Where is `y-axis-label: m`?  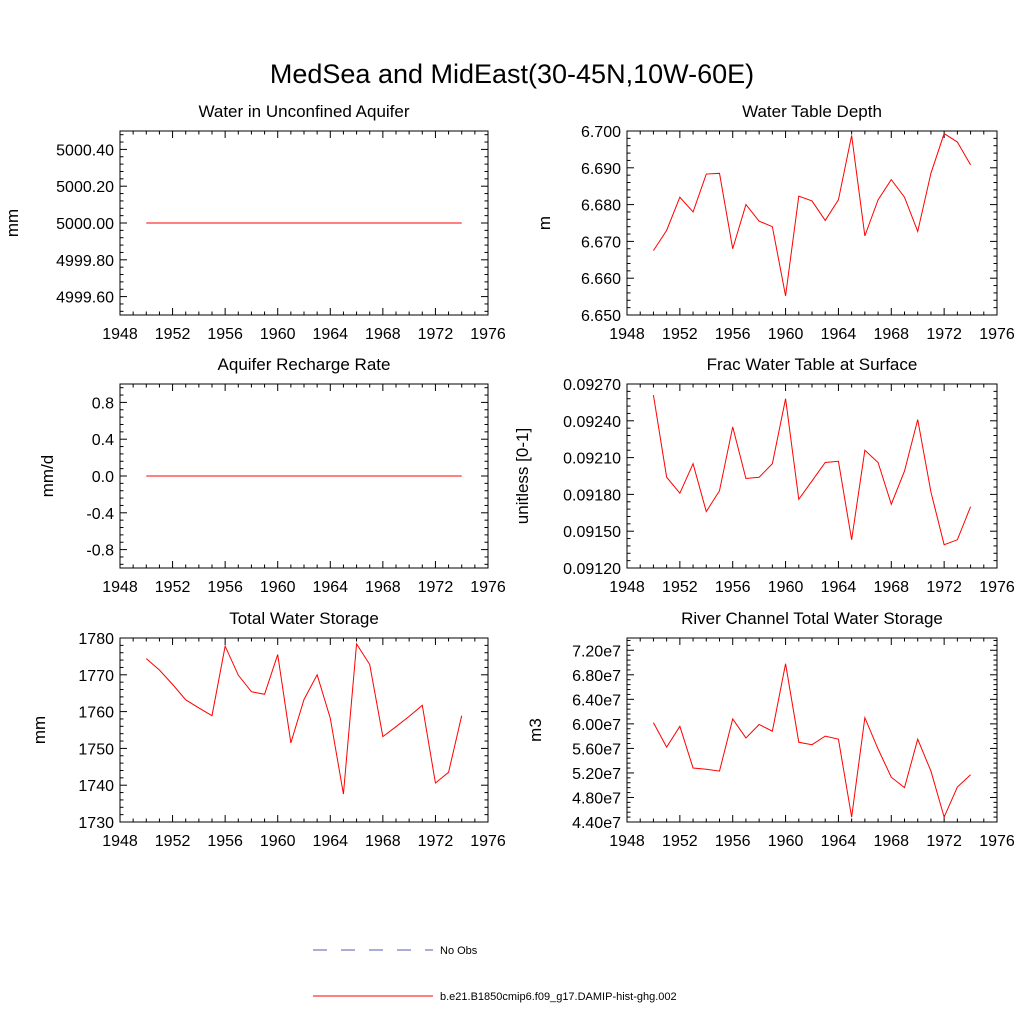 y-axis-label: m is located at coordinates (544, 223).